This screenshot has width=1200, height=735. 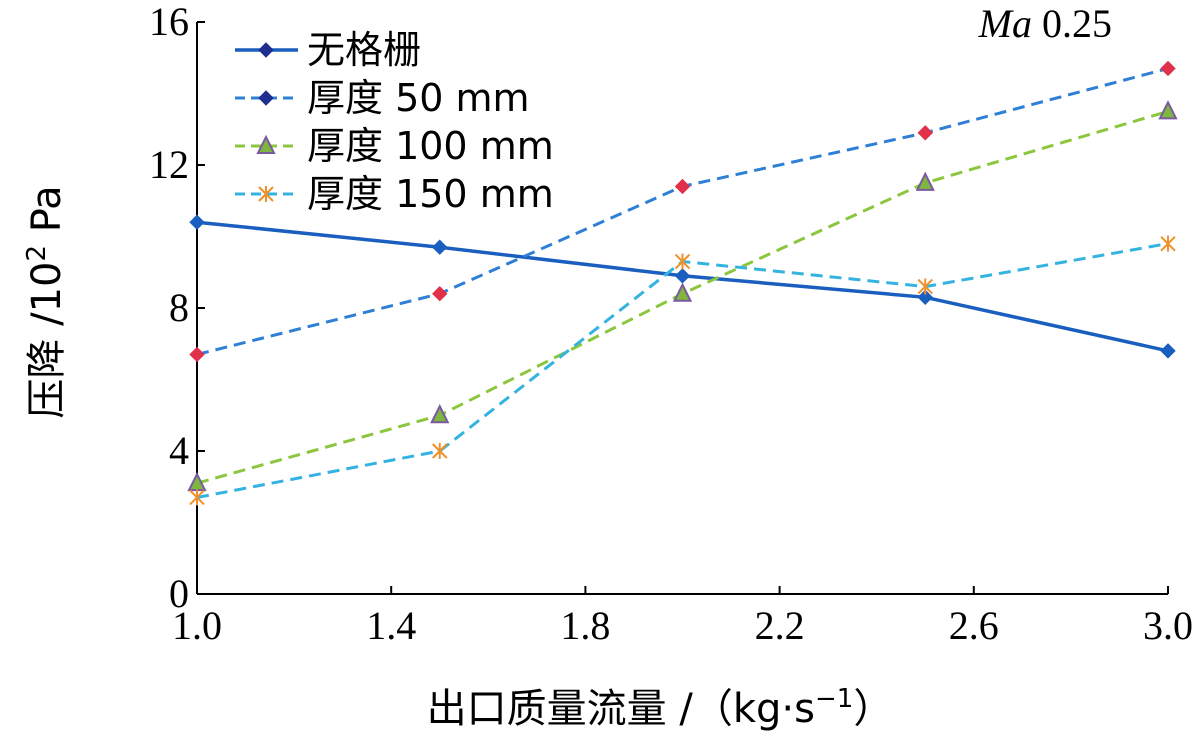 What do you see at coordinates (169, 22) in the screenshot?
I see `y-tick-label: 16` at bounding box center [169, 22].